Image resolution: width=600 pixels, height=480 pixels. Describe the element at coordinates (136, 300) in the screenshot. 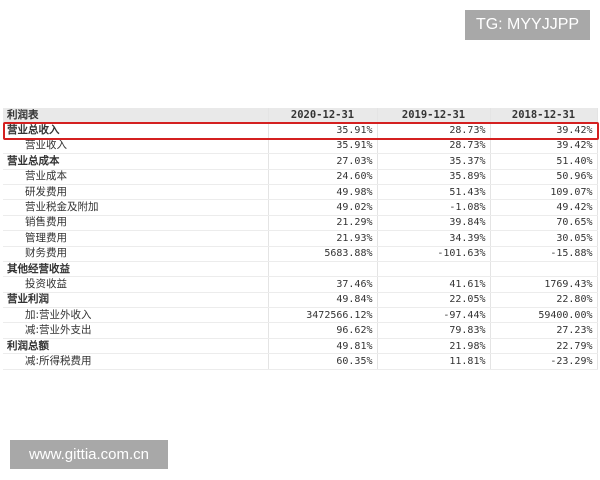

I see `row-label: 营业利润` at that location.